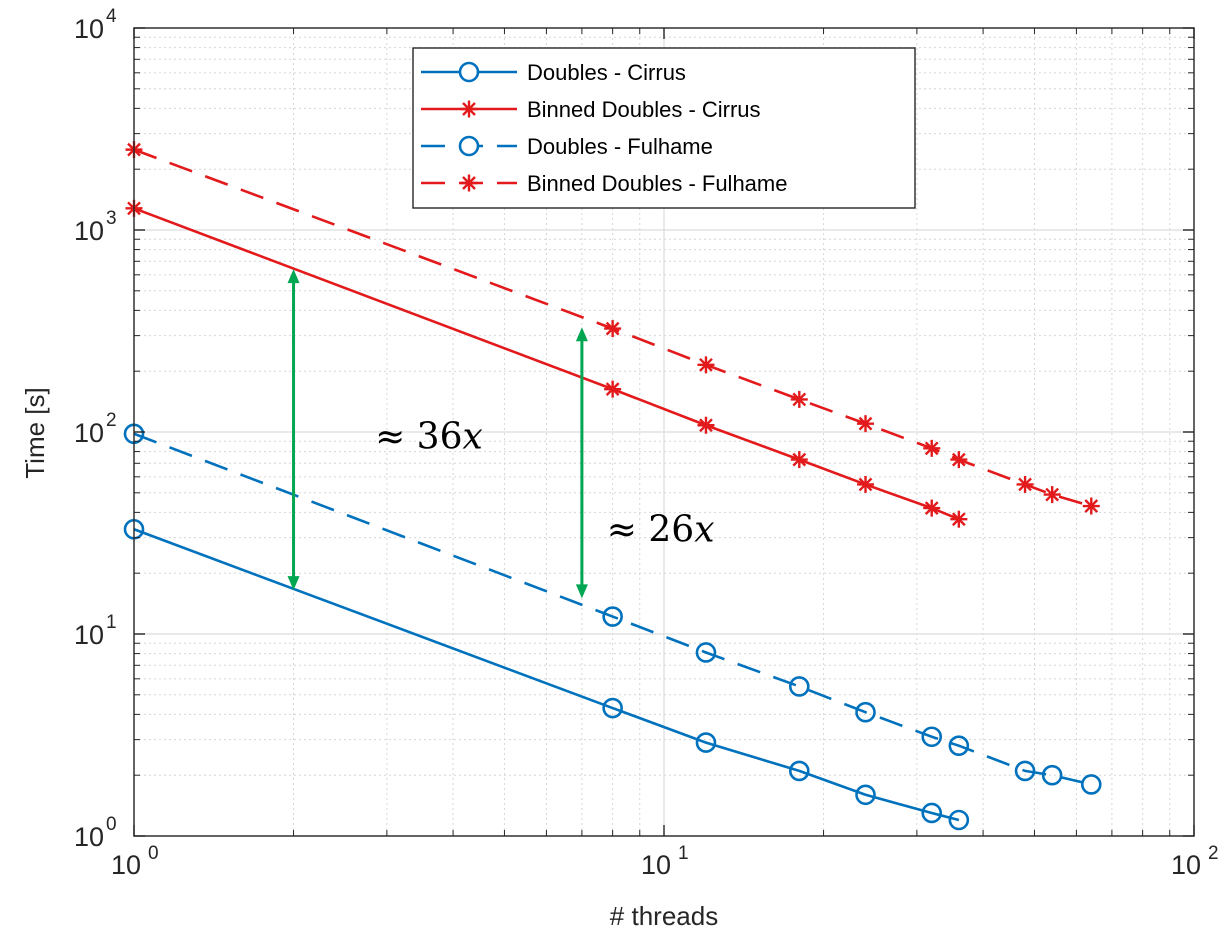 This screenshot has height=939, width=1229. What do you see at coordinates (111, 420) in the screenshot?
I see `y-tick-exponent: 2` at bounding box center [111, 420].